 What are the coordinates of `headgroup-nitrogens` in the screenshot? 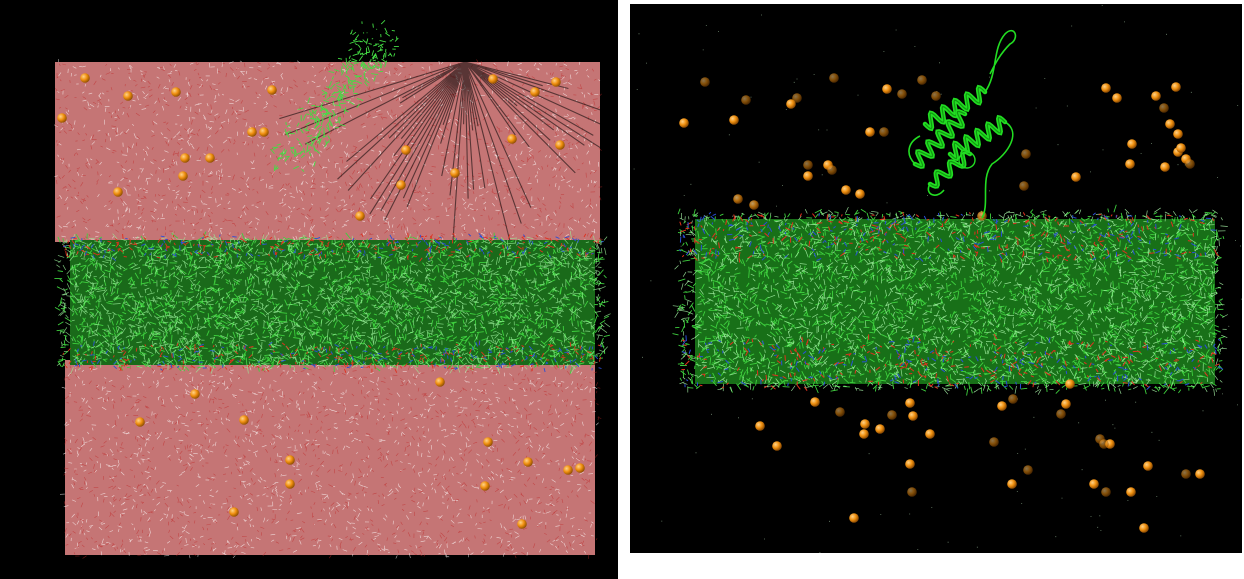 It's located at (333, 302).